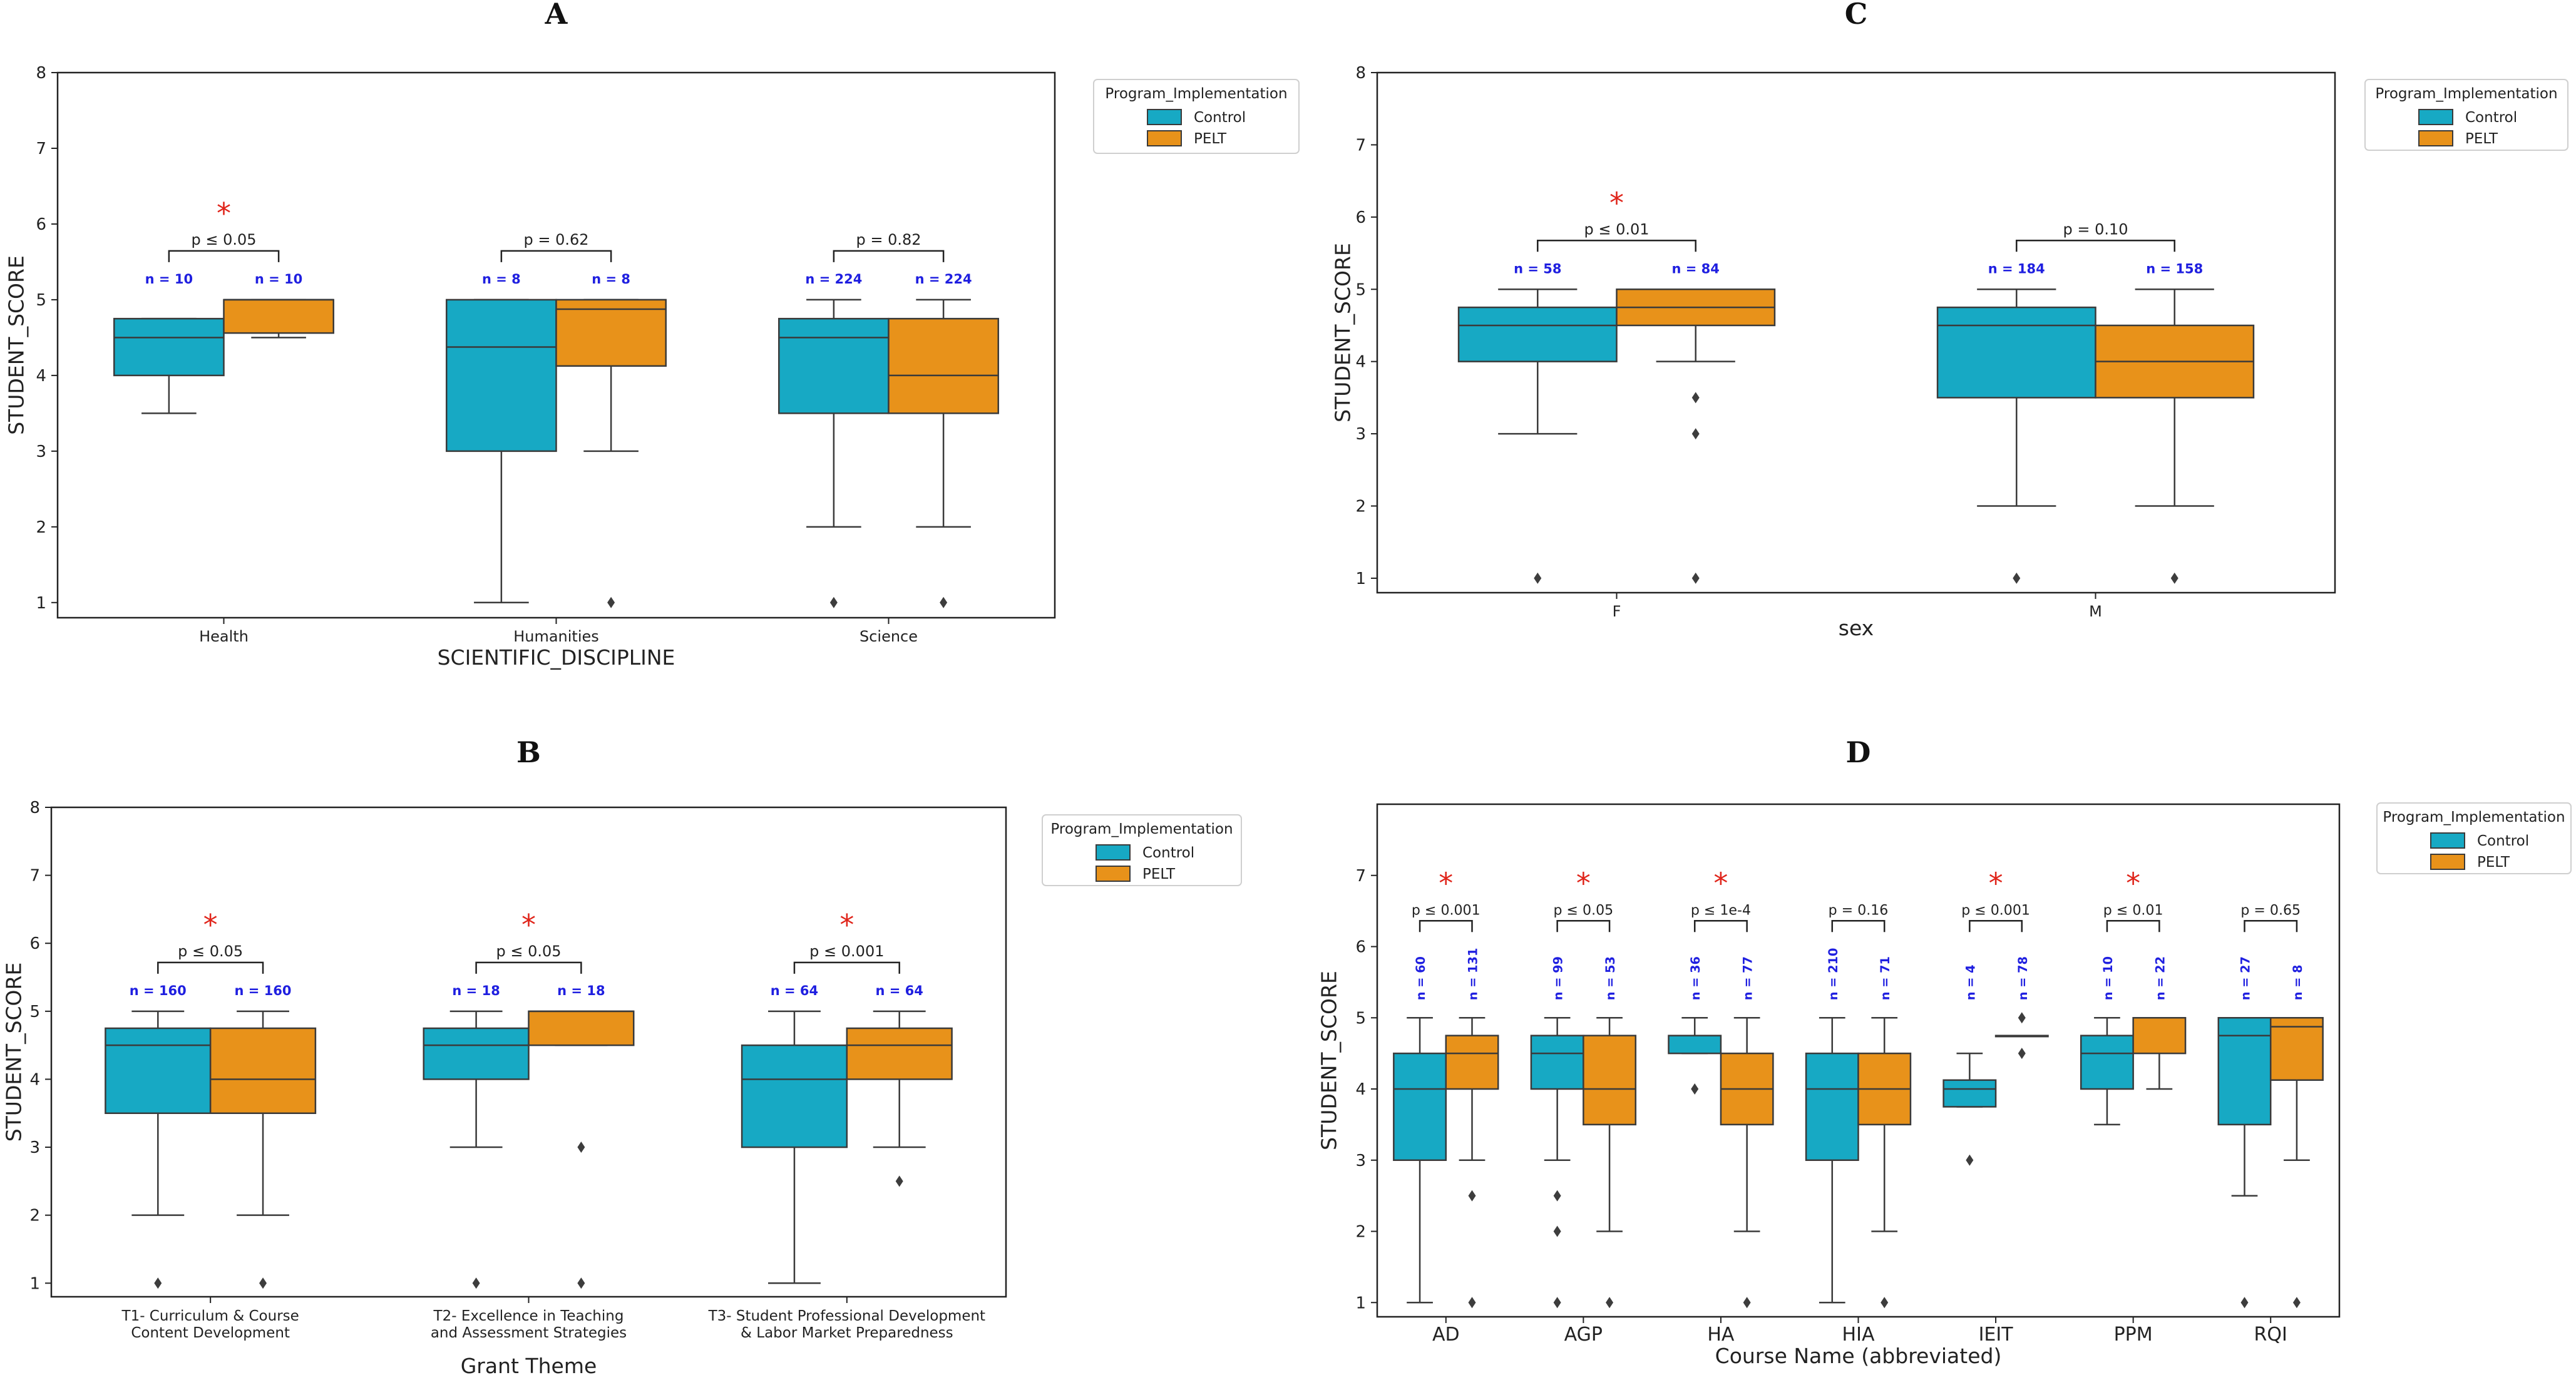 The width and height of the screenshot is (2576, 1380). Describe the element at coordinates (1610, 978) in the screenshot. I see `n-label: n = 53` at that location.